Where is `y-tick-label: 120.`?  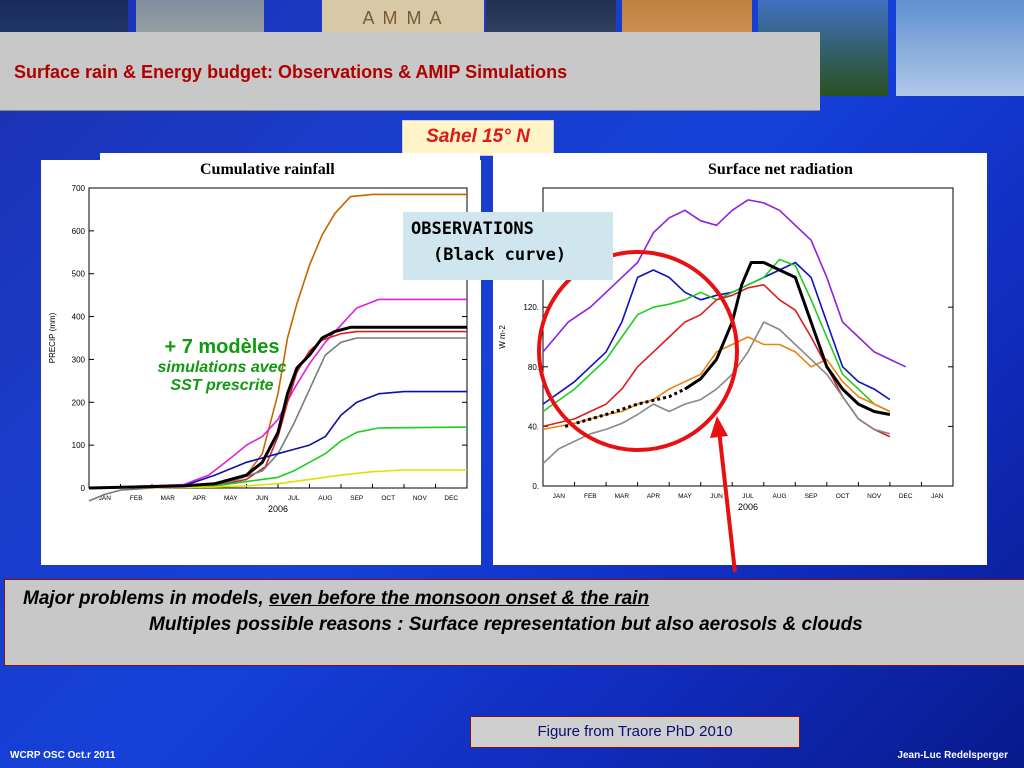
y-tick-label: 120. is located at coordinates (531, 307).